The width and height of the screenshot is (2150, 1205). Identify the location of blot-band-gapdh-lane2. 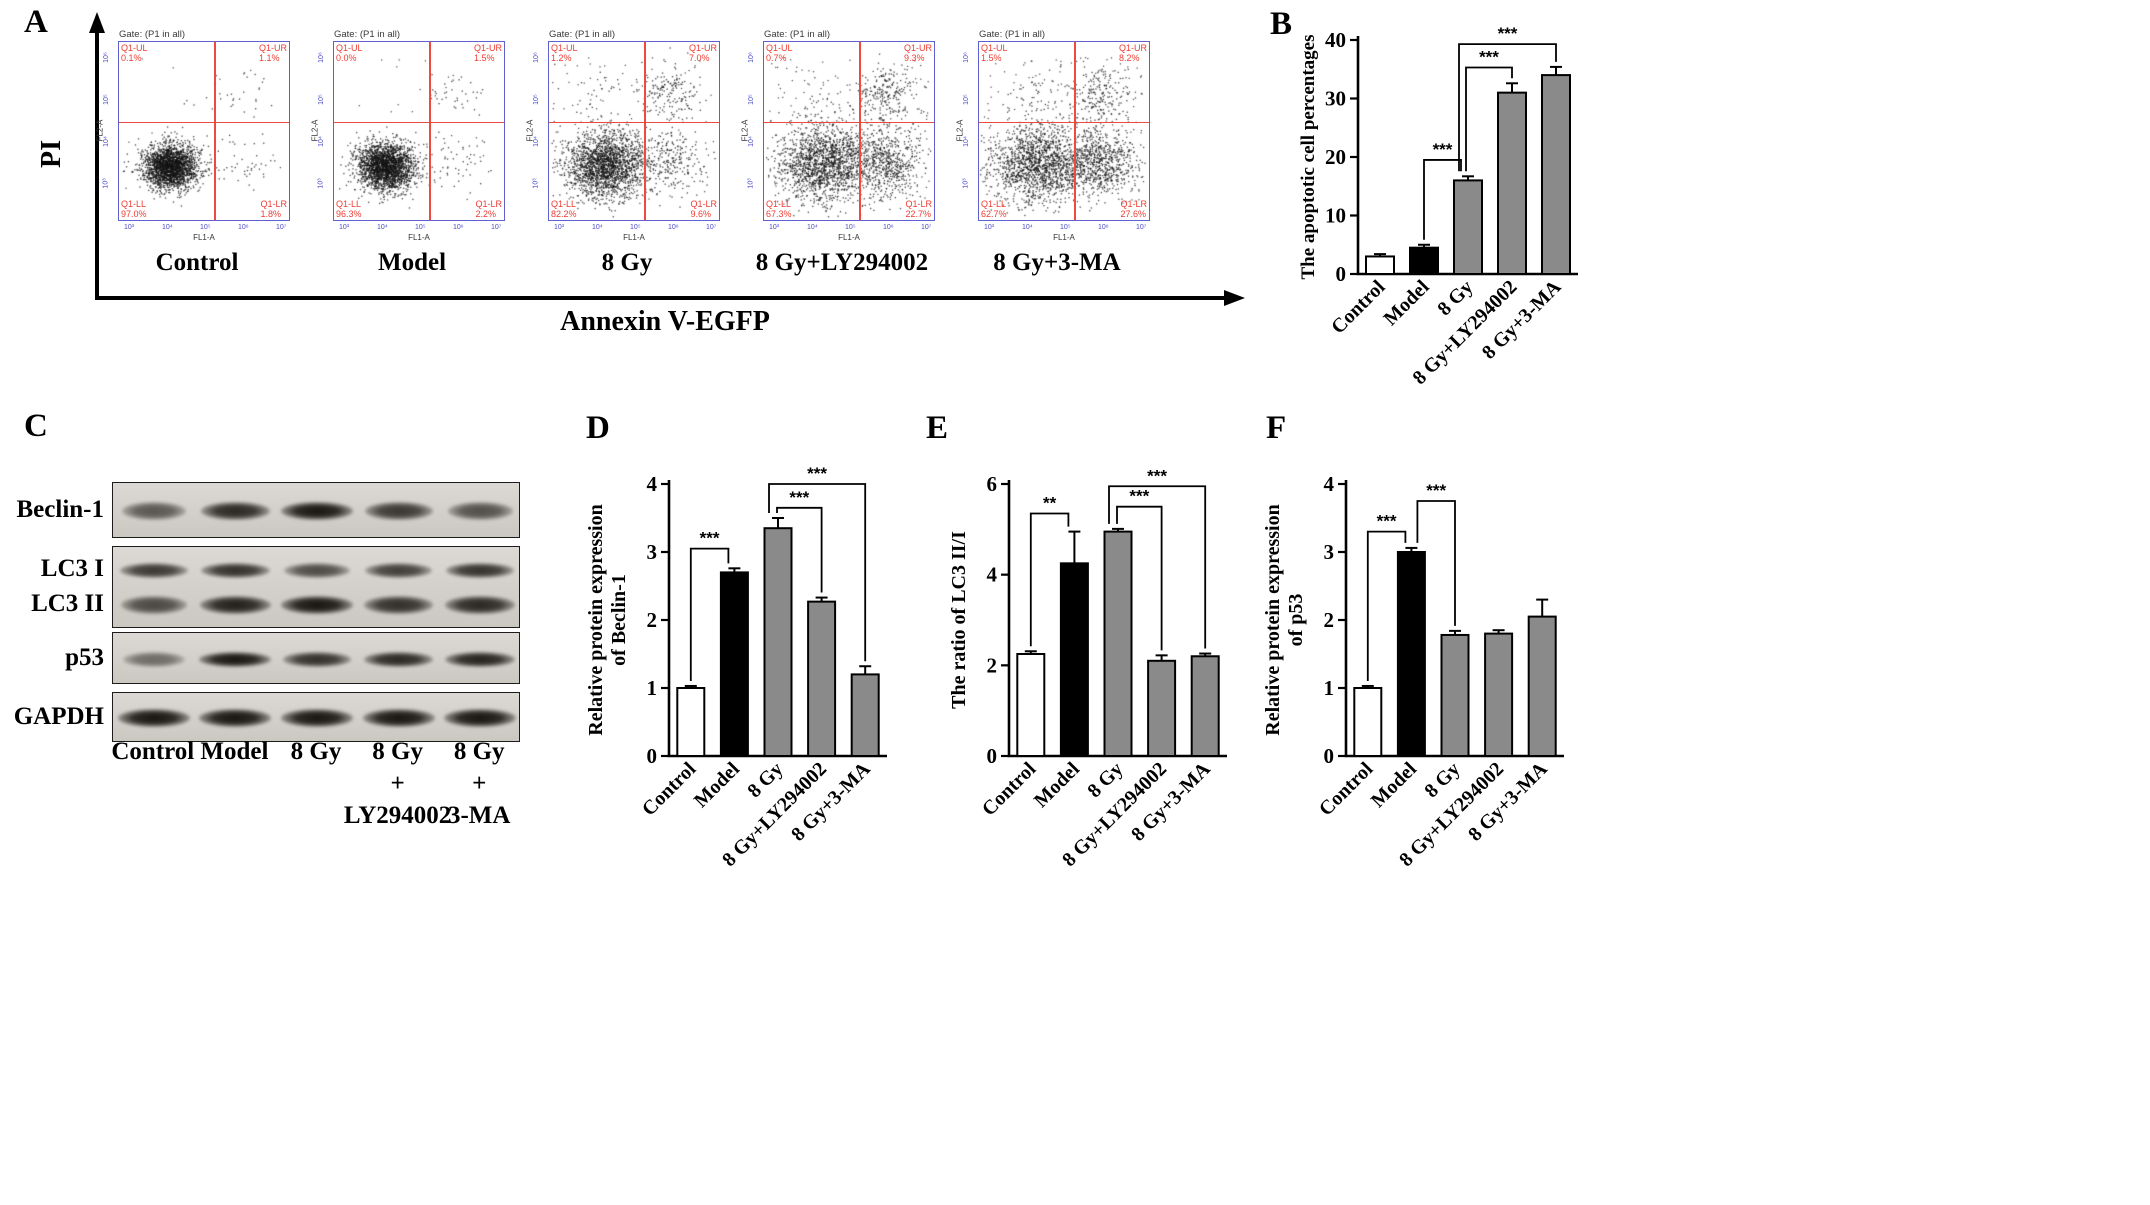
(235, 718).